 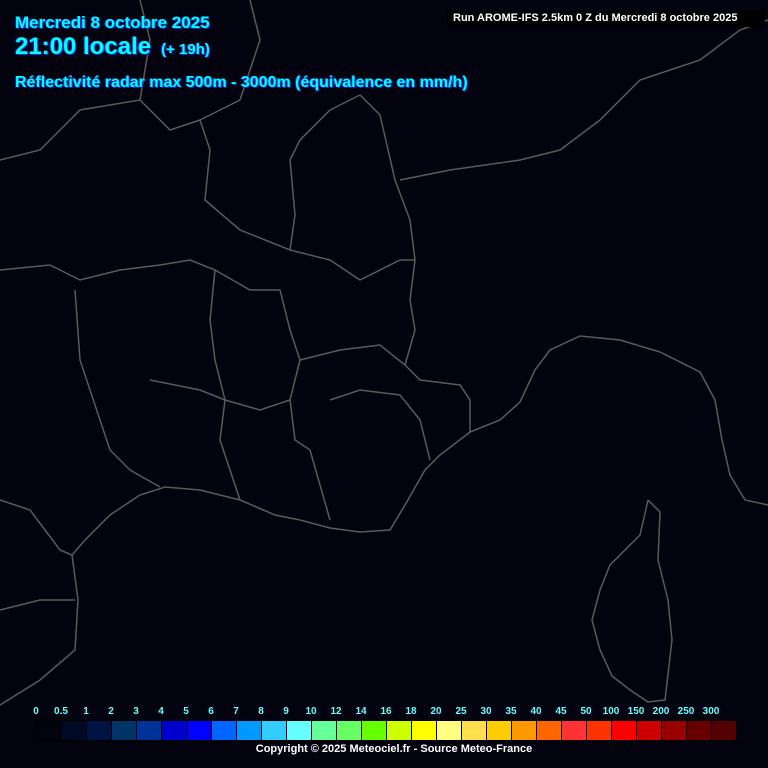 What do you see at coordinates (411, 711) in the screenshot?
I see `legend-label: 18` at bounding box center [411, 711].